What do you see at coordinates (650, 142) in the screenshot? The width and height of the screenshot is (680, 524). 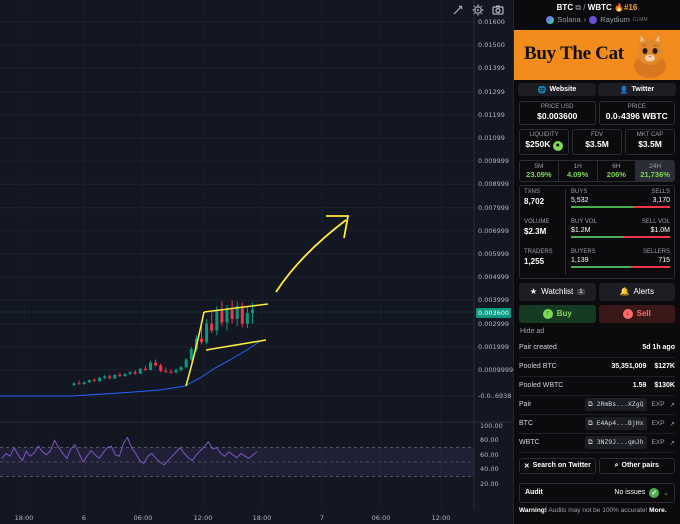 I see `mktcap-box: MKT CAP $3.5M` at bounding box center [650, 142].